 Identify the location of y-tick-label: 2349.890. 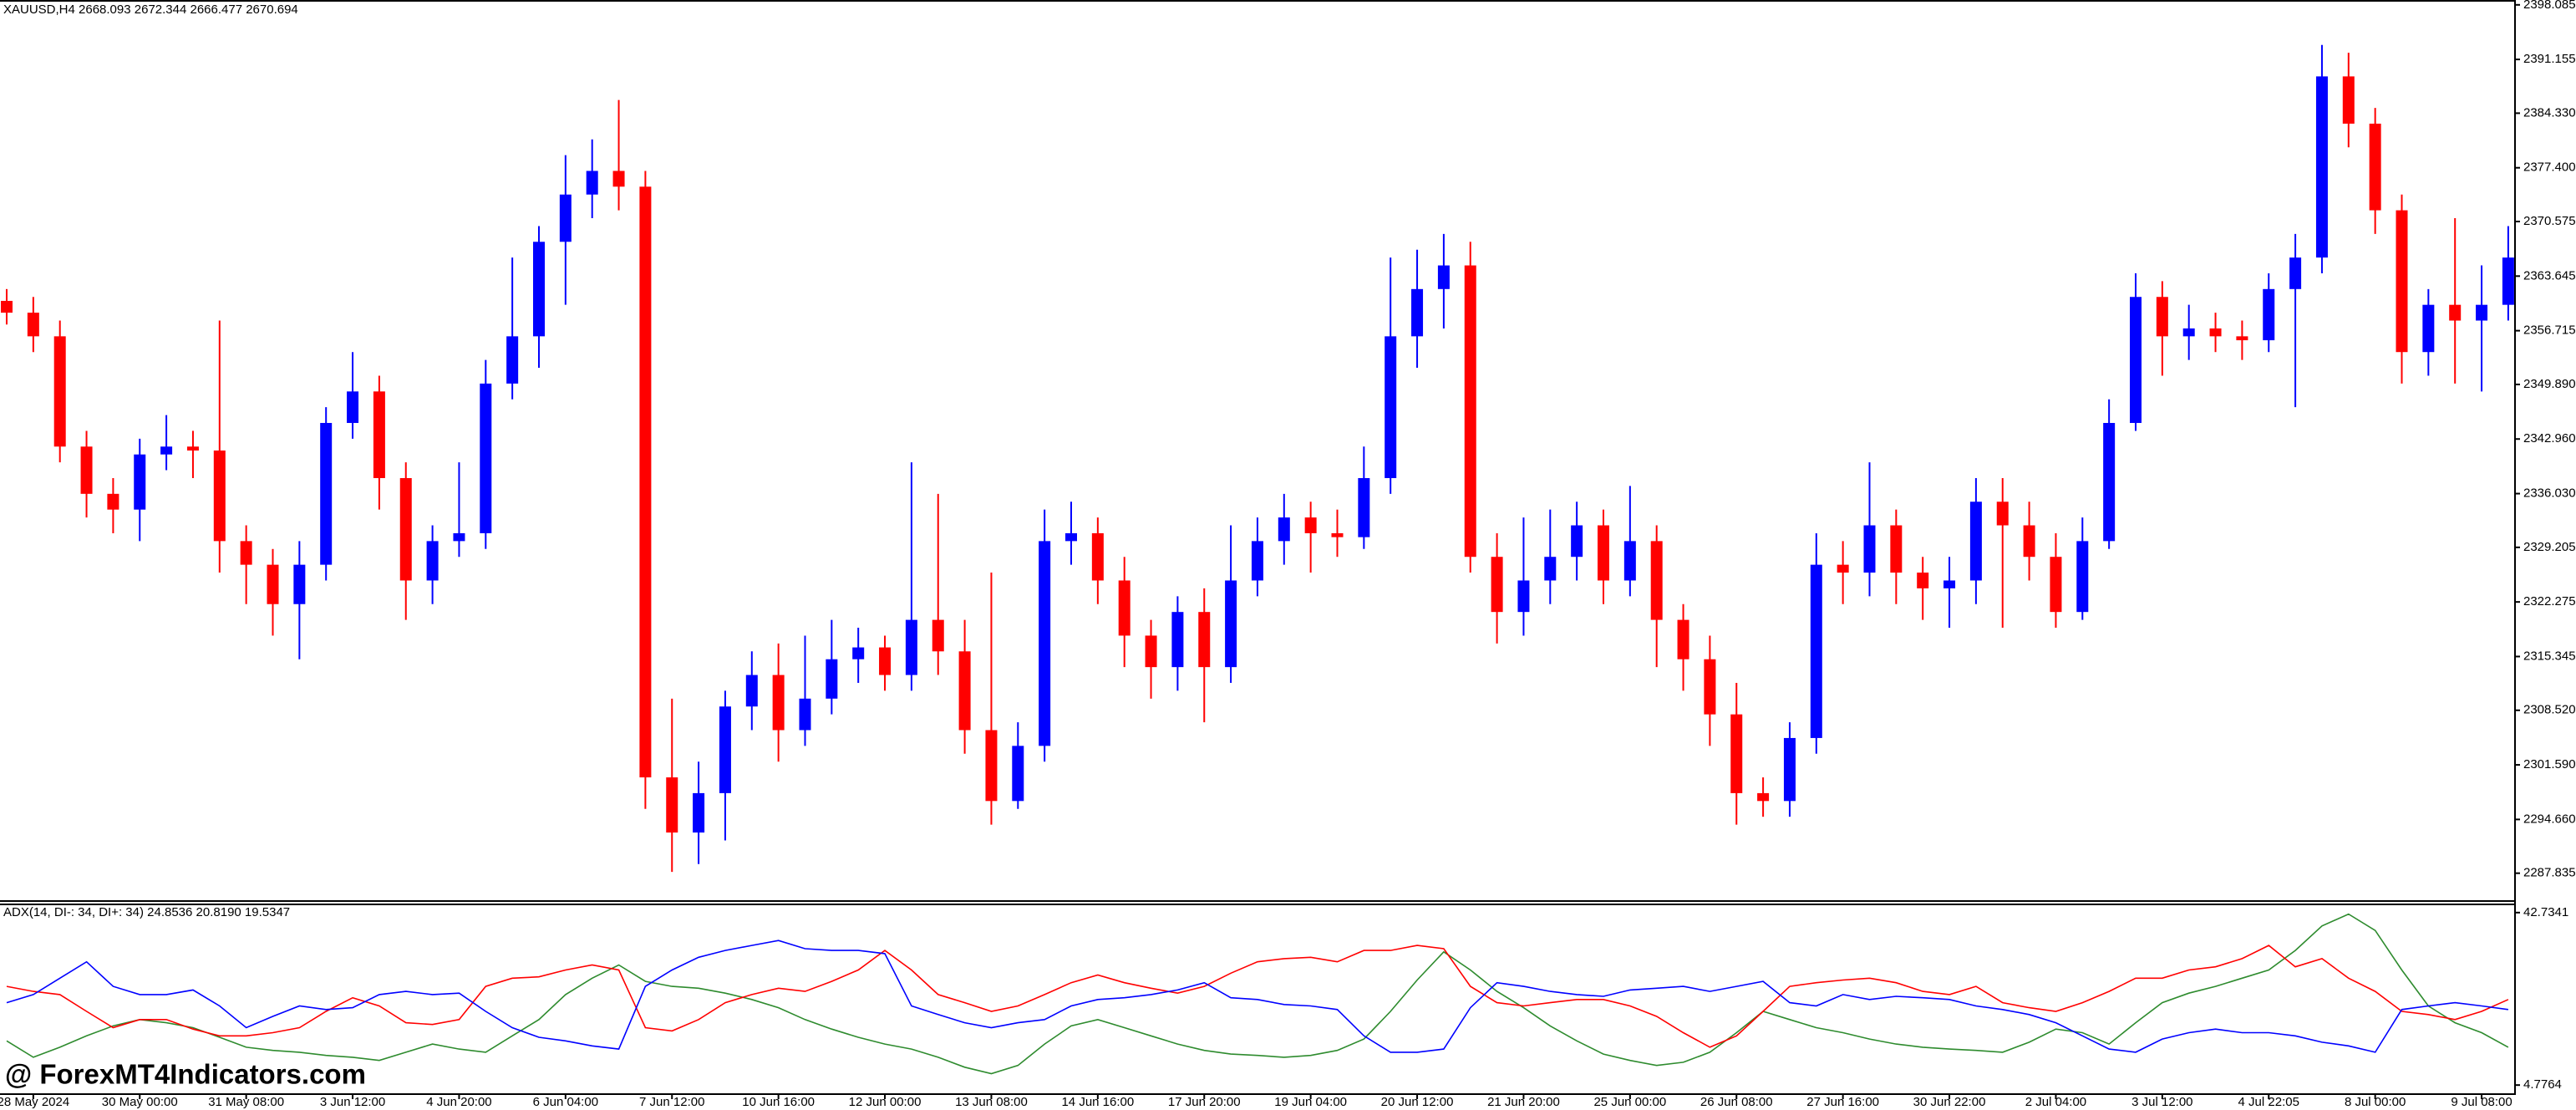
(2549, 384).